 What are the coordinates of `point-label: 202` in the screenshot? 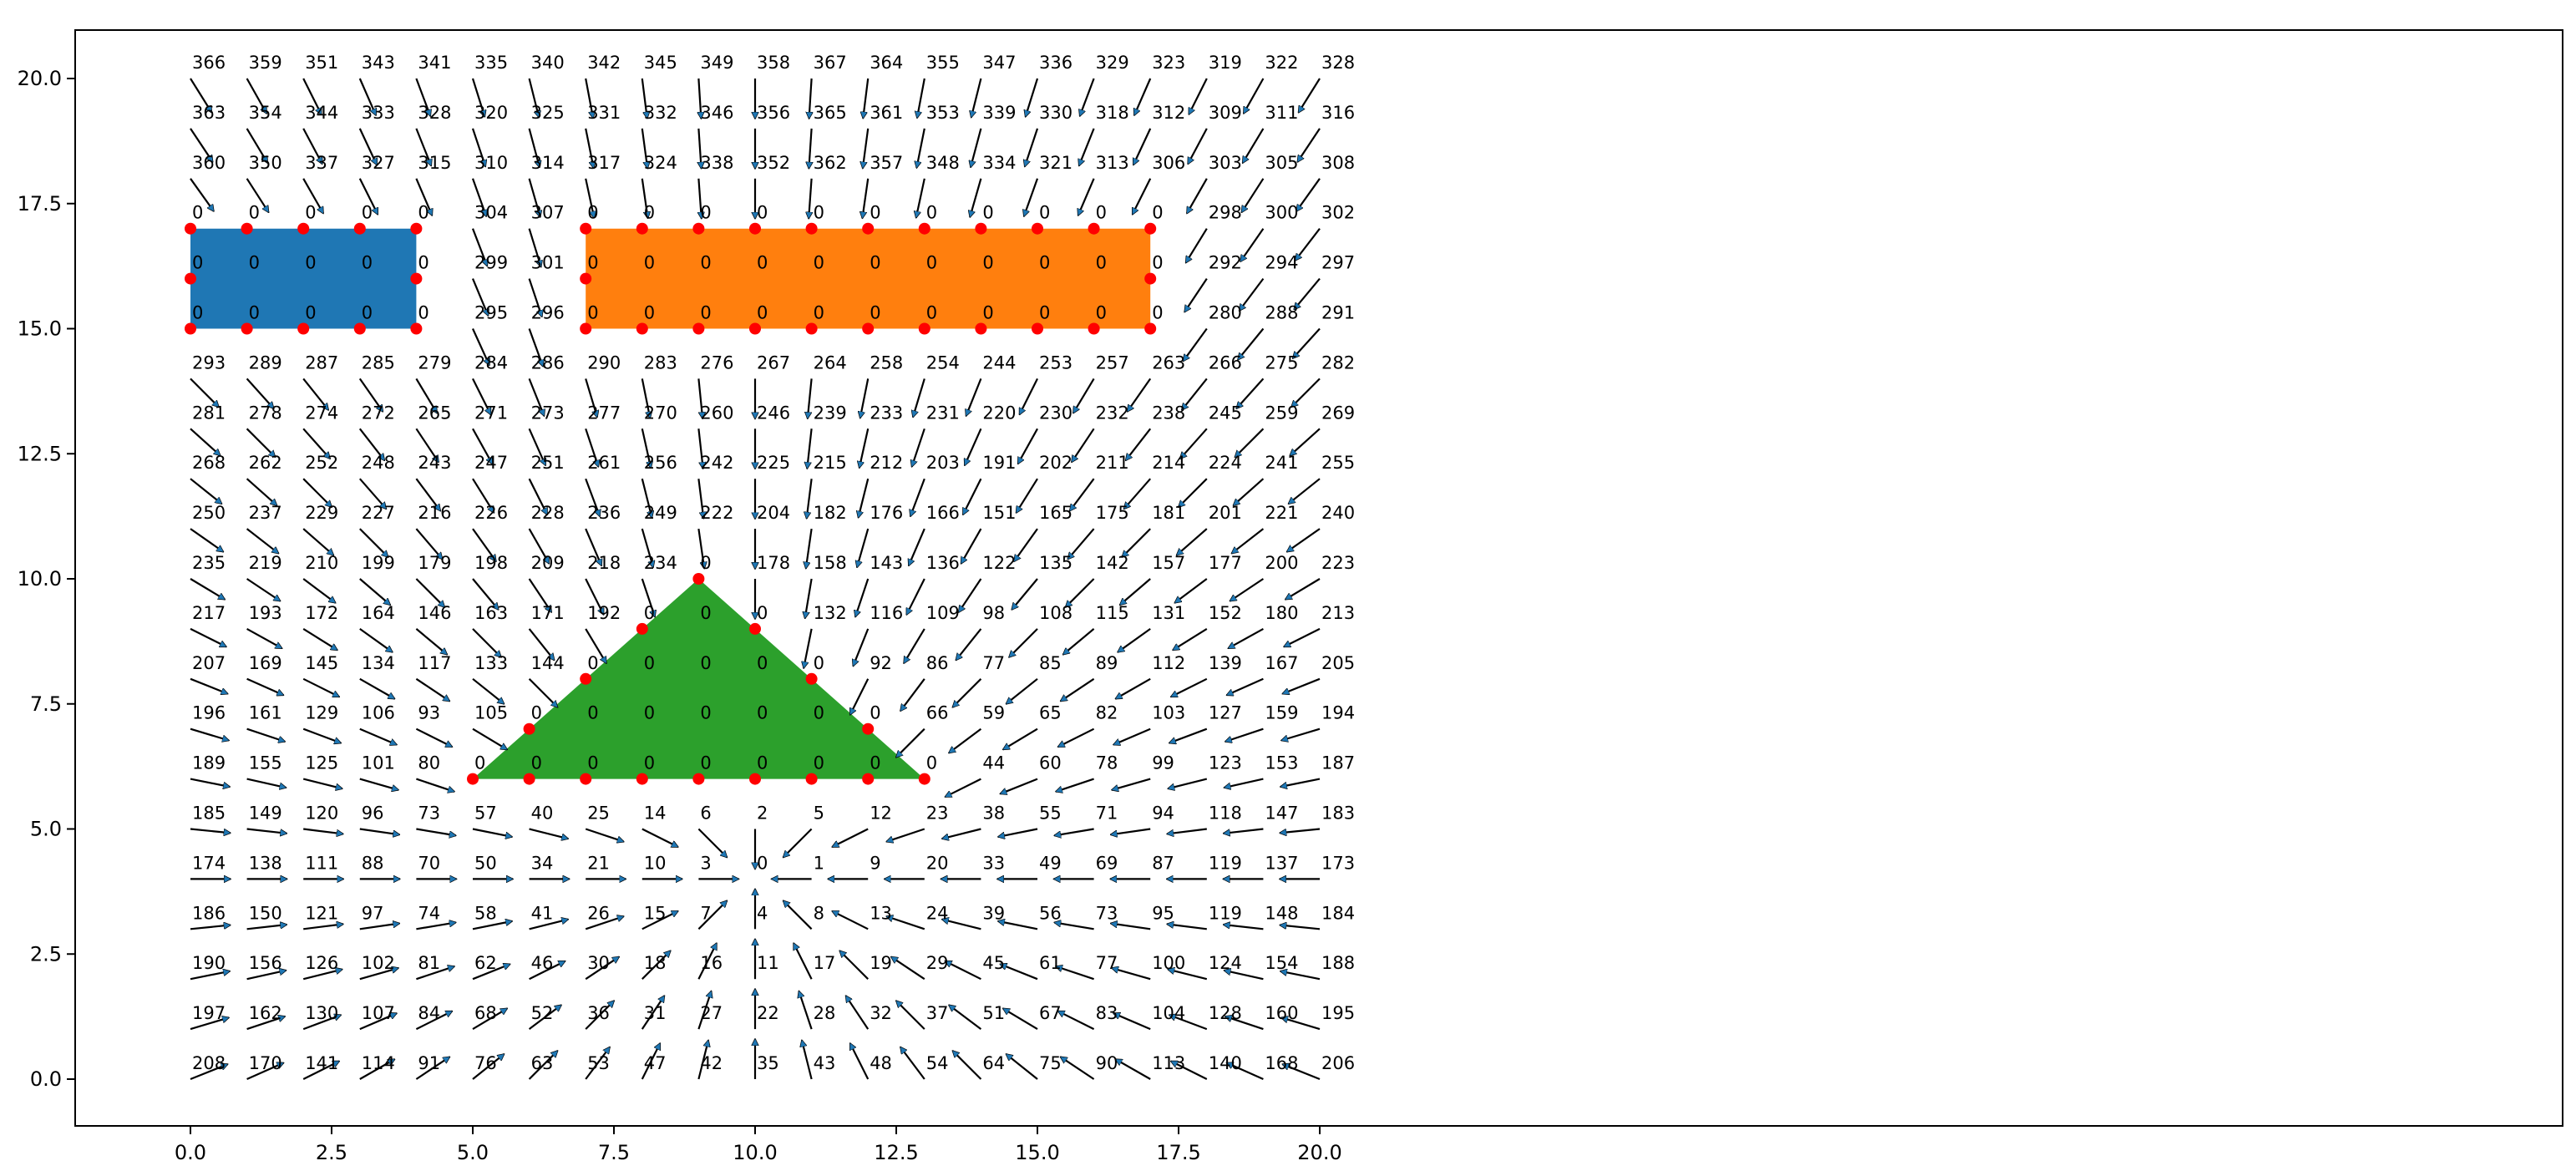 It's located at (1055, 463).